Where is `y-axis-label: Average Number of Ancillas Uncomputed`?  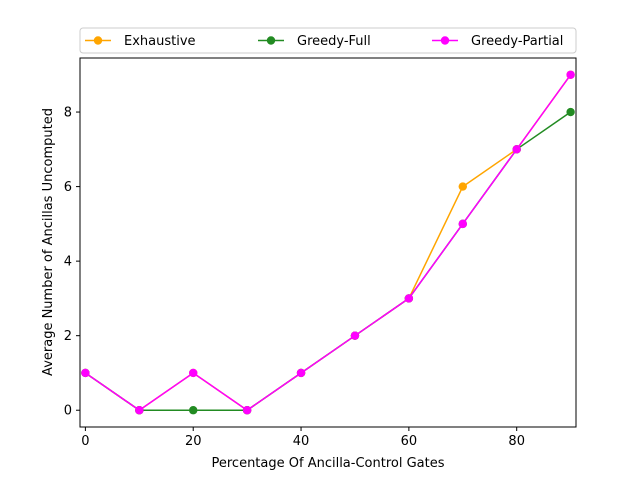
y-axis-label: Average Number of Ancillas Uncomputed is located at coordinates (48, 242).